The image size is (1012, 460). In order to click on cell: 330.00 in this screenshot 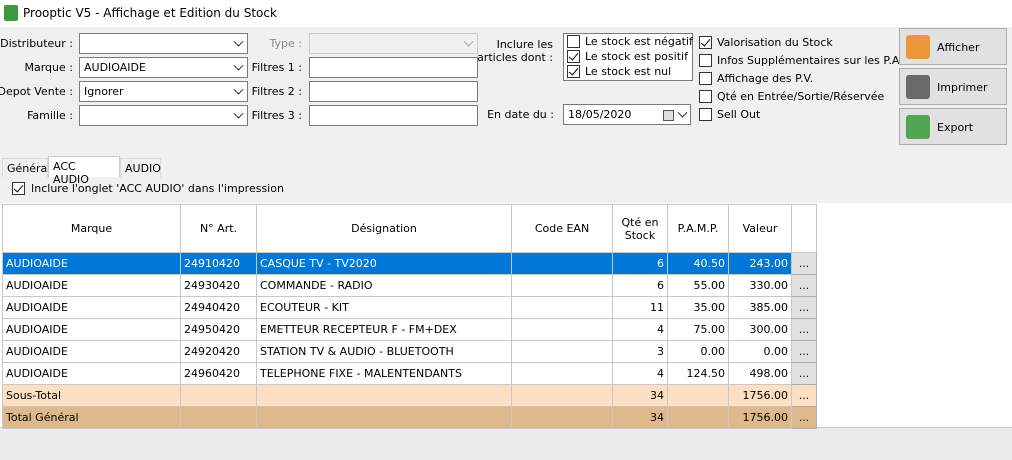, I will do `click(760, 285)`.